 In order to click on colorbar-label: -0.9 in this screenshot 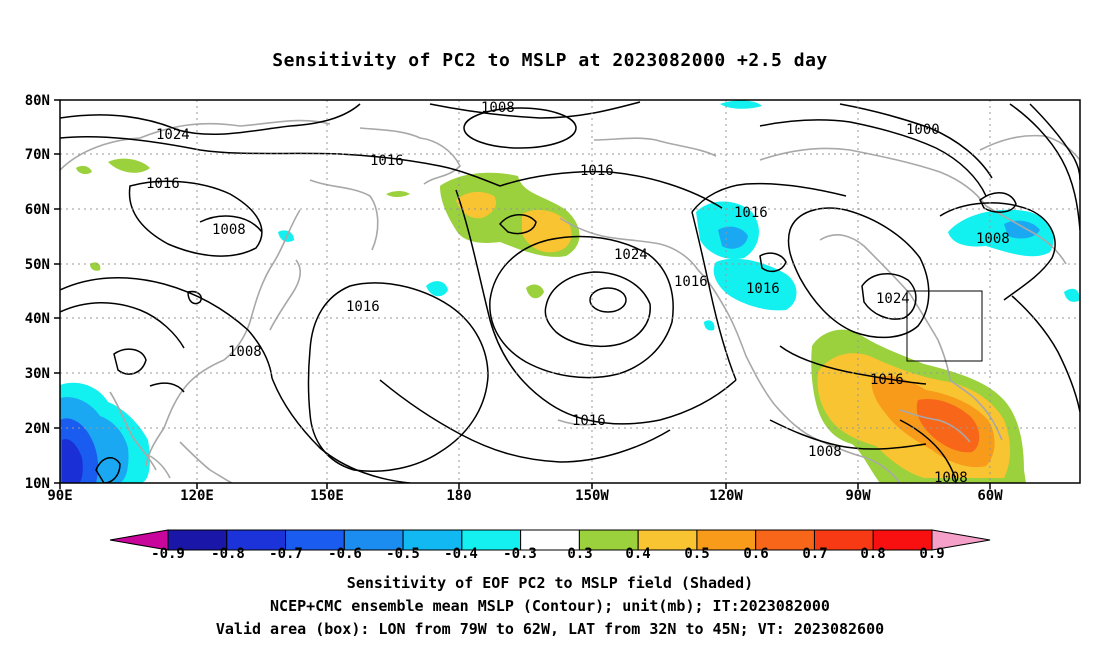, I will do `click(168, 554)`.